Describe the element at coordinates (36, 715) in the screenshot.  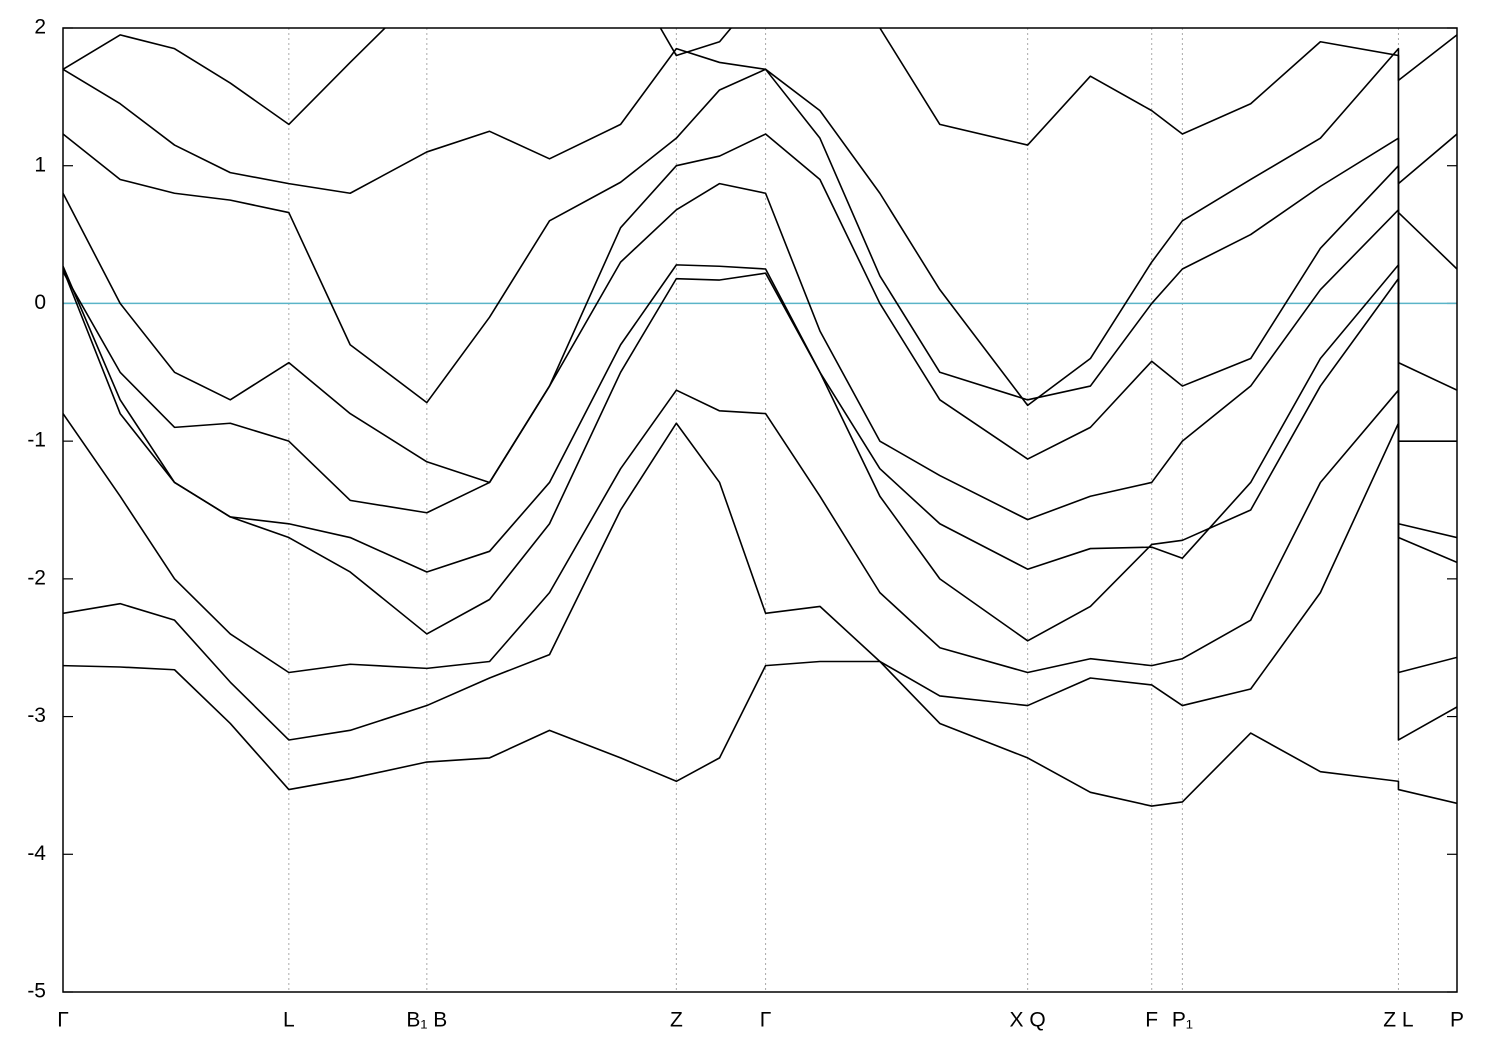
I see `y-tick-label: -3` at that location.